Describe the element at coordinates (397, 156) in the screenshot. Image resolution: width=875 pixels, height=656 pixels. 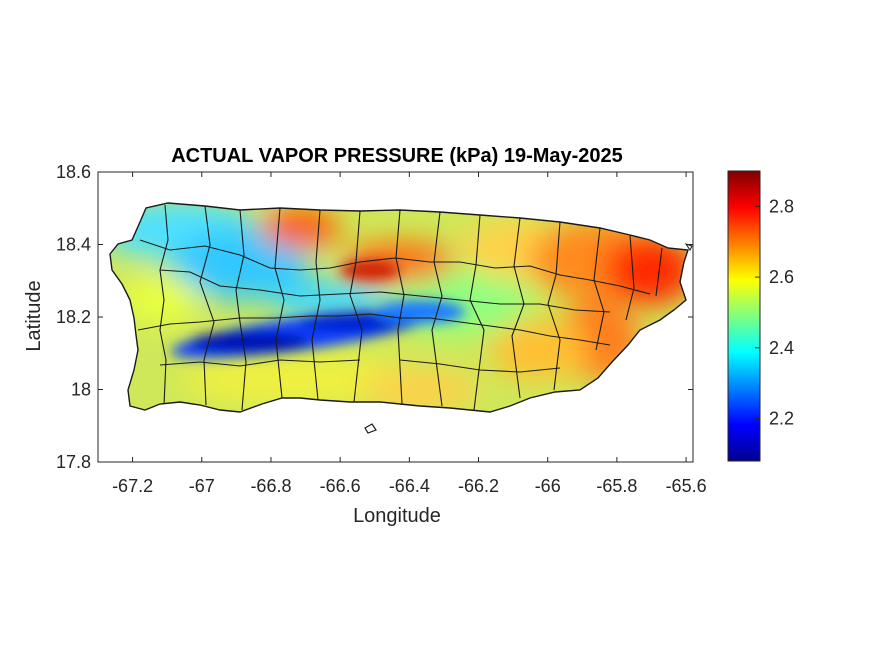
I see `chart-title: ACTUAL VAPOR PRESSURE (kPa) 19-May-2025` at that location.